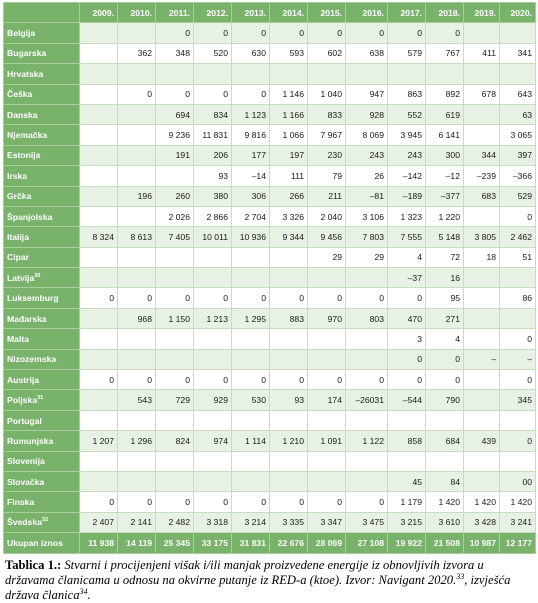 Image resolution: width=538 pixels, height=603 pixels. Describe the element at coordinates (406, 481) in the screenshot. I see `value-cell: 45` at that location.